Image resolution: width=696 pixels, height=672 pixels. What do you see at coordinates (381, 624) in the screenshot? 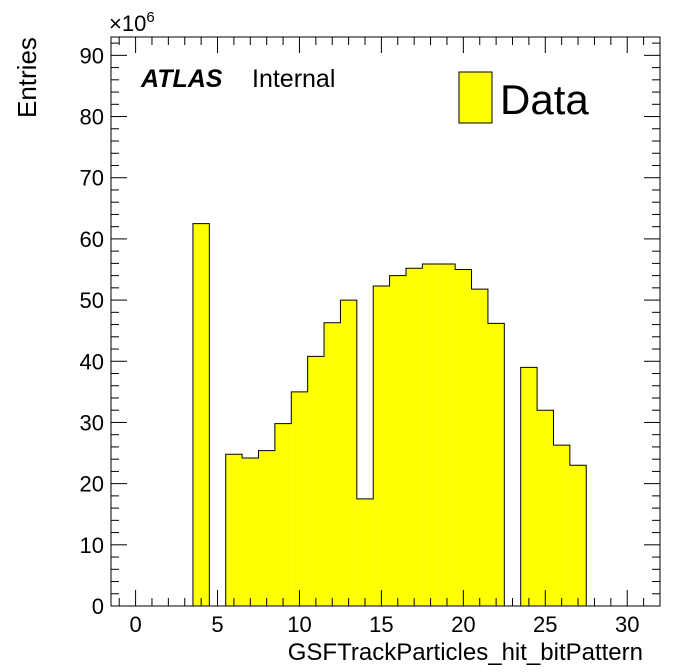
I see `x-tick-label: 15` at bounding box center [381, 624].